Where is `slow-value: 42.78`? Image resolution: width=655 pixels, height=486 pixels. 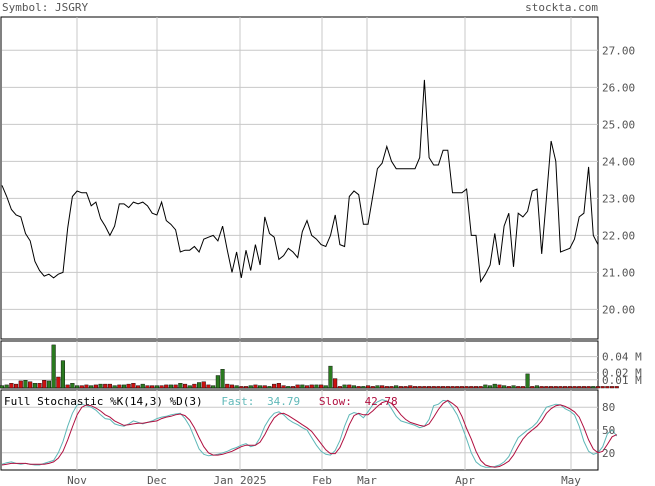 slow-value: 42.78 is located at coordinates (381, 401).